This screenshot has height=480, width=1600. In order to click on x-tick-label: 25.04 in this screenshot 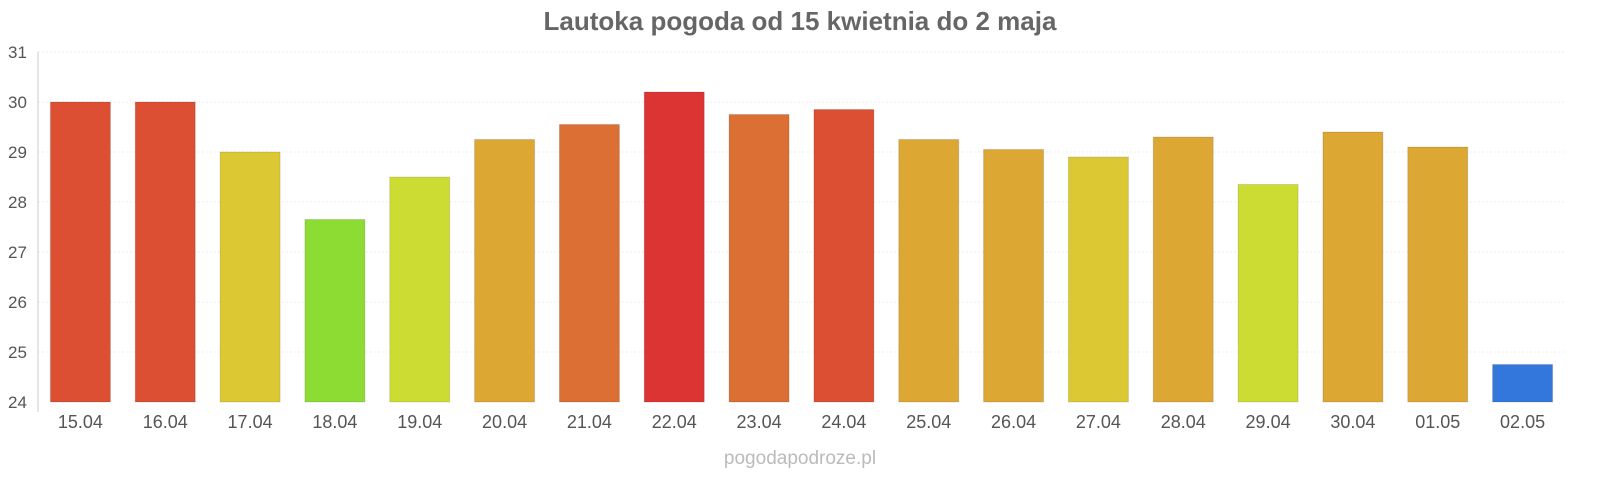, I will do `click(928, 422)`.